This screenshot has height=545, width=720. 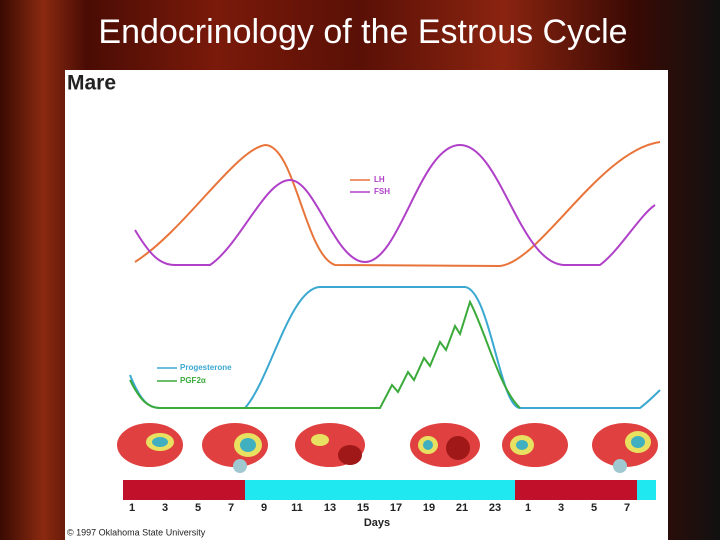 What do you see at coordinates (462, 508) in the screenshot?
I see `day-label: 21` at bounding box center [462, 508].